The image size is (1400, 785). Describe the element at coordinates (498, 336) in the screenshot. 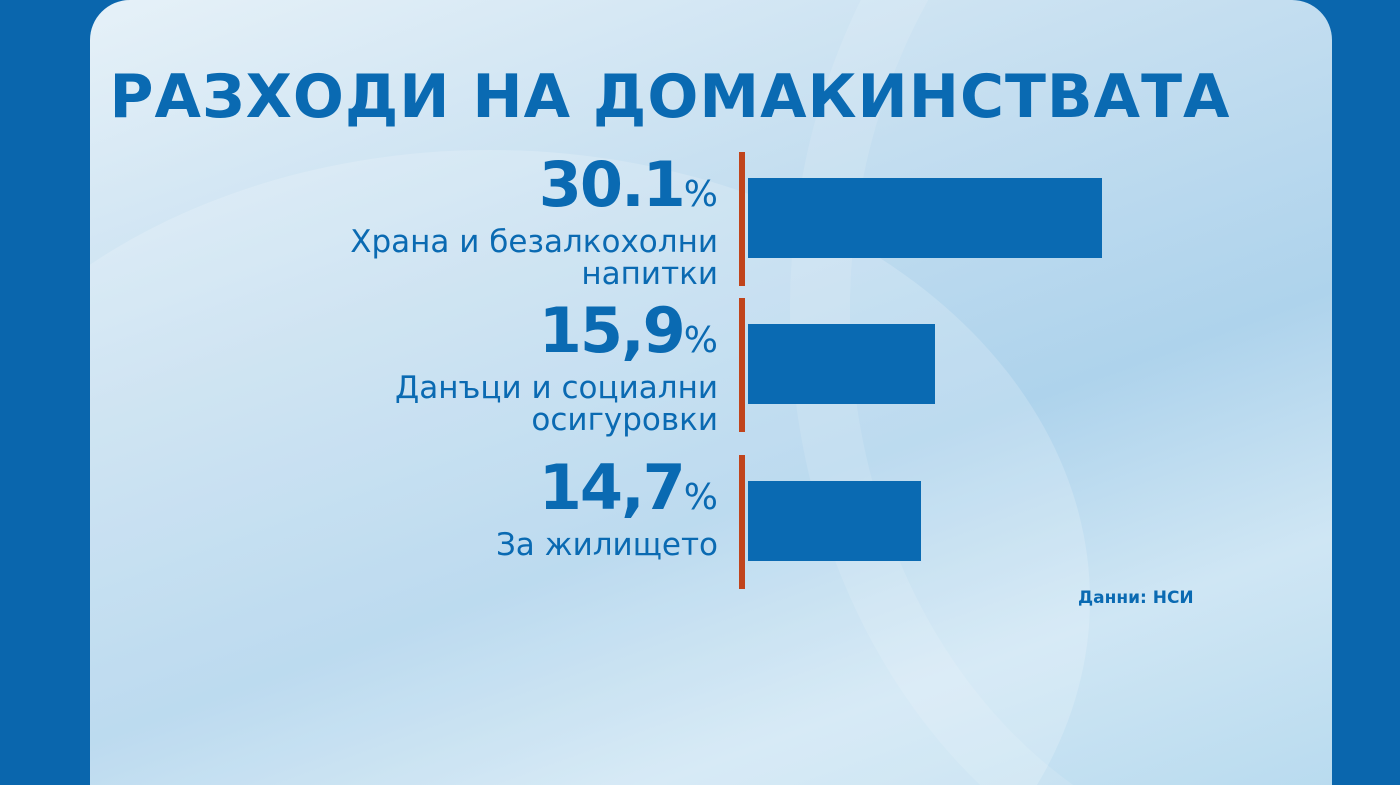

I see `value-label: 15,9%` at that location.